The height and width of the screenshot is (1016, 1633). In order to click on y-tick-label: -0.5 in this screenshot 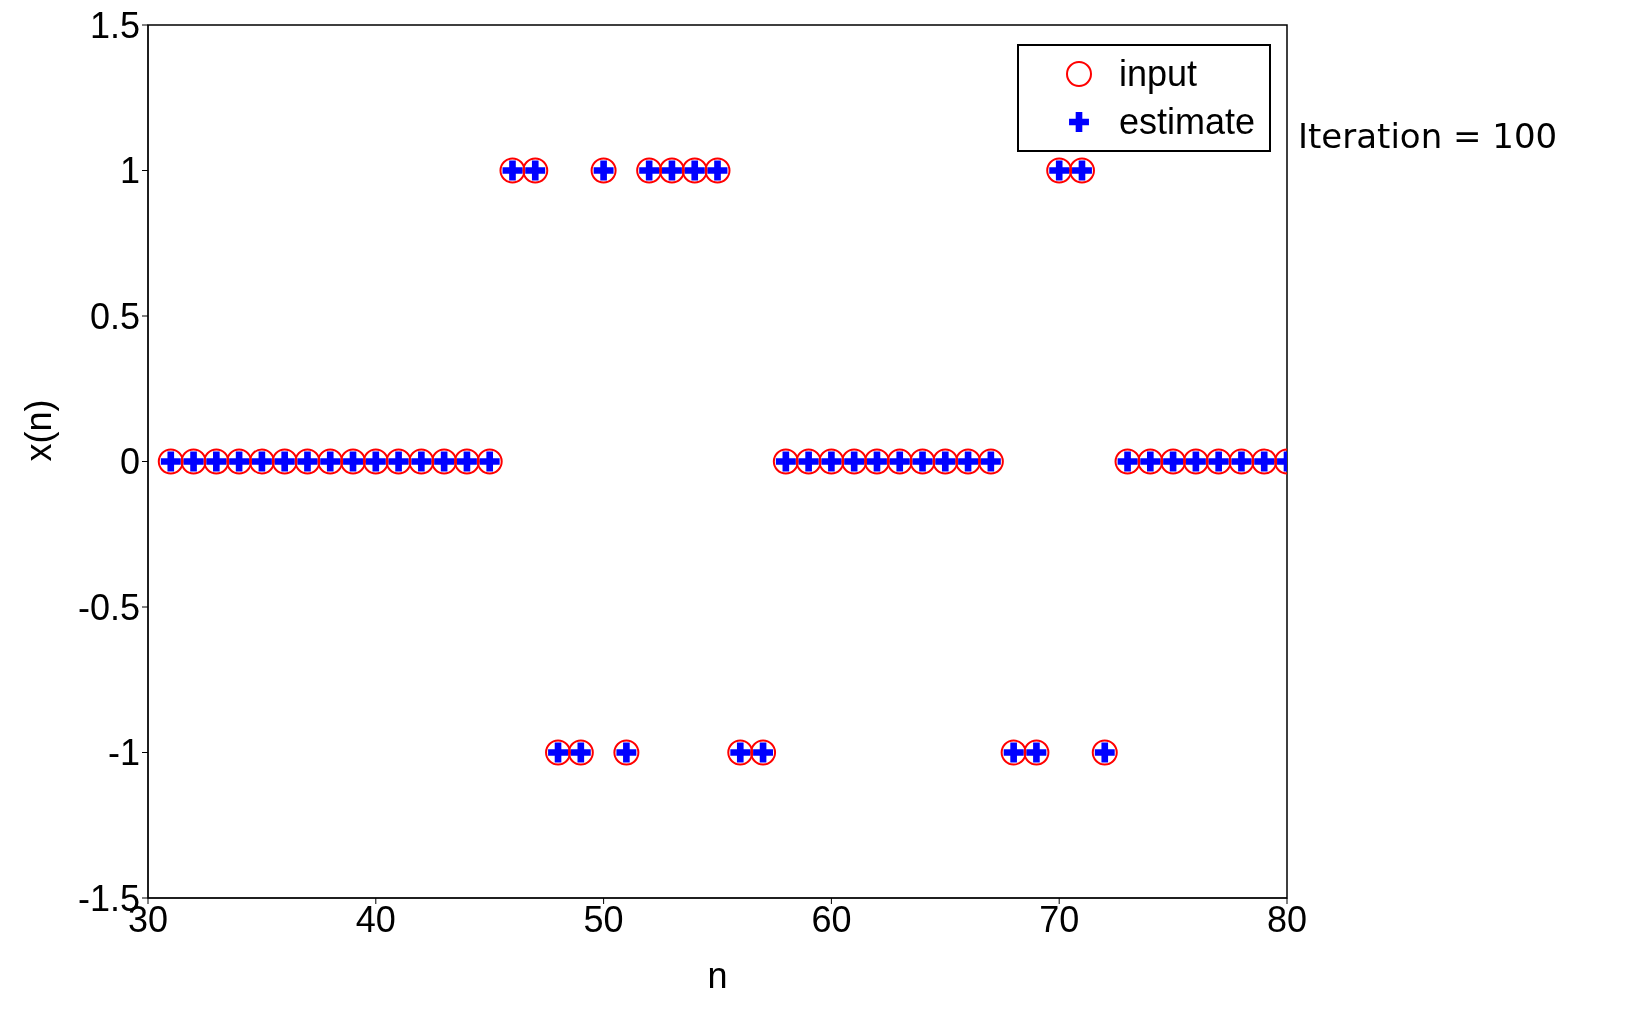, I will do `click(108, 607)`.